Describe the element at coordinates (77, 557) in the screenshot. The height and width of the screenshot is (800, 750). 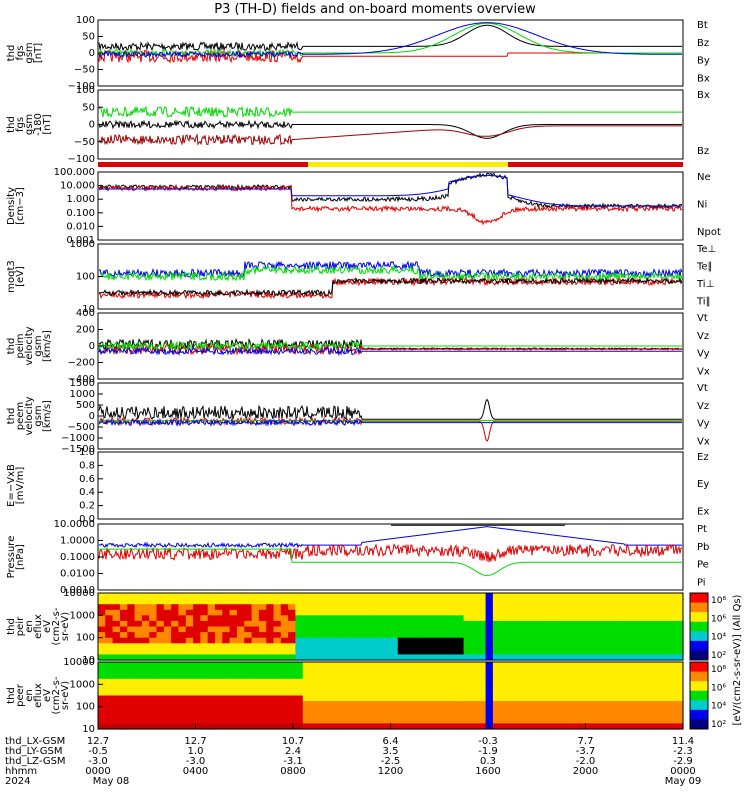
I see `pressure-ytick: 0.1000` at that location.